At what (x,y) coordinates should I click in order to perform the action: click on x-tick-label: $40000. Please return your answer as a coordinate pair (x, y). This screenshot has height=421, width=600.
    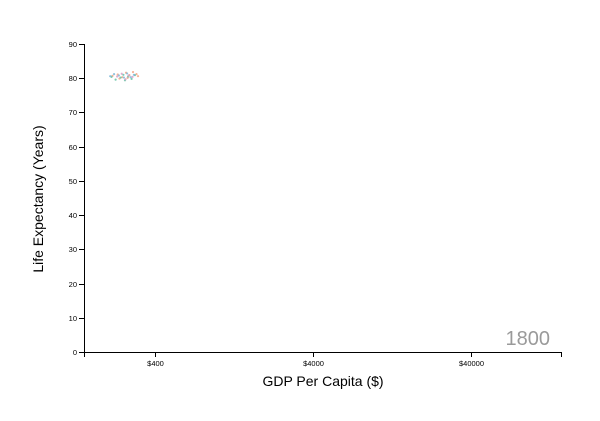
    Looking at the image, I should click on (471, 363).